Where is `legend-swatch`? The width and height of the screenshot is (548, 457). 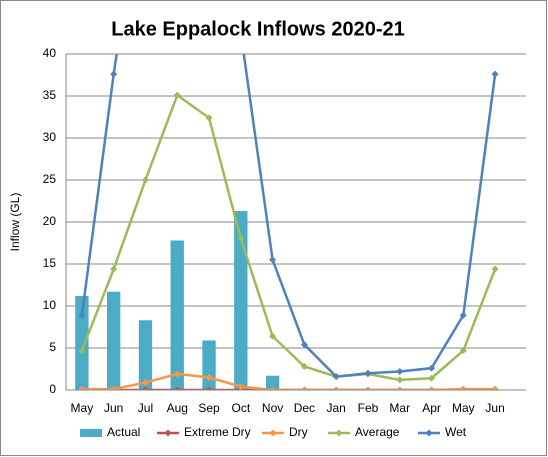 legend-swatch is located at coordinates (91, 433).